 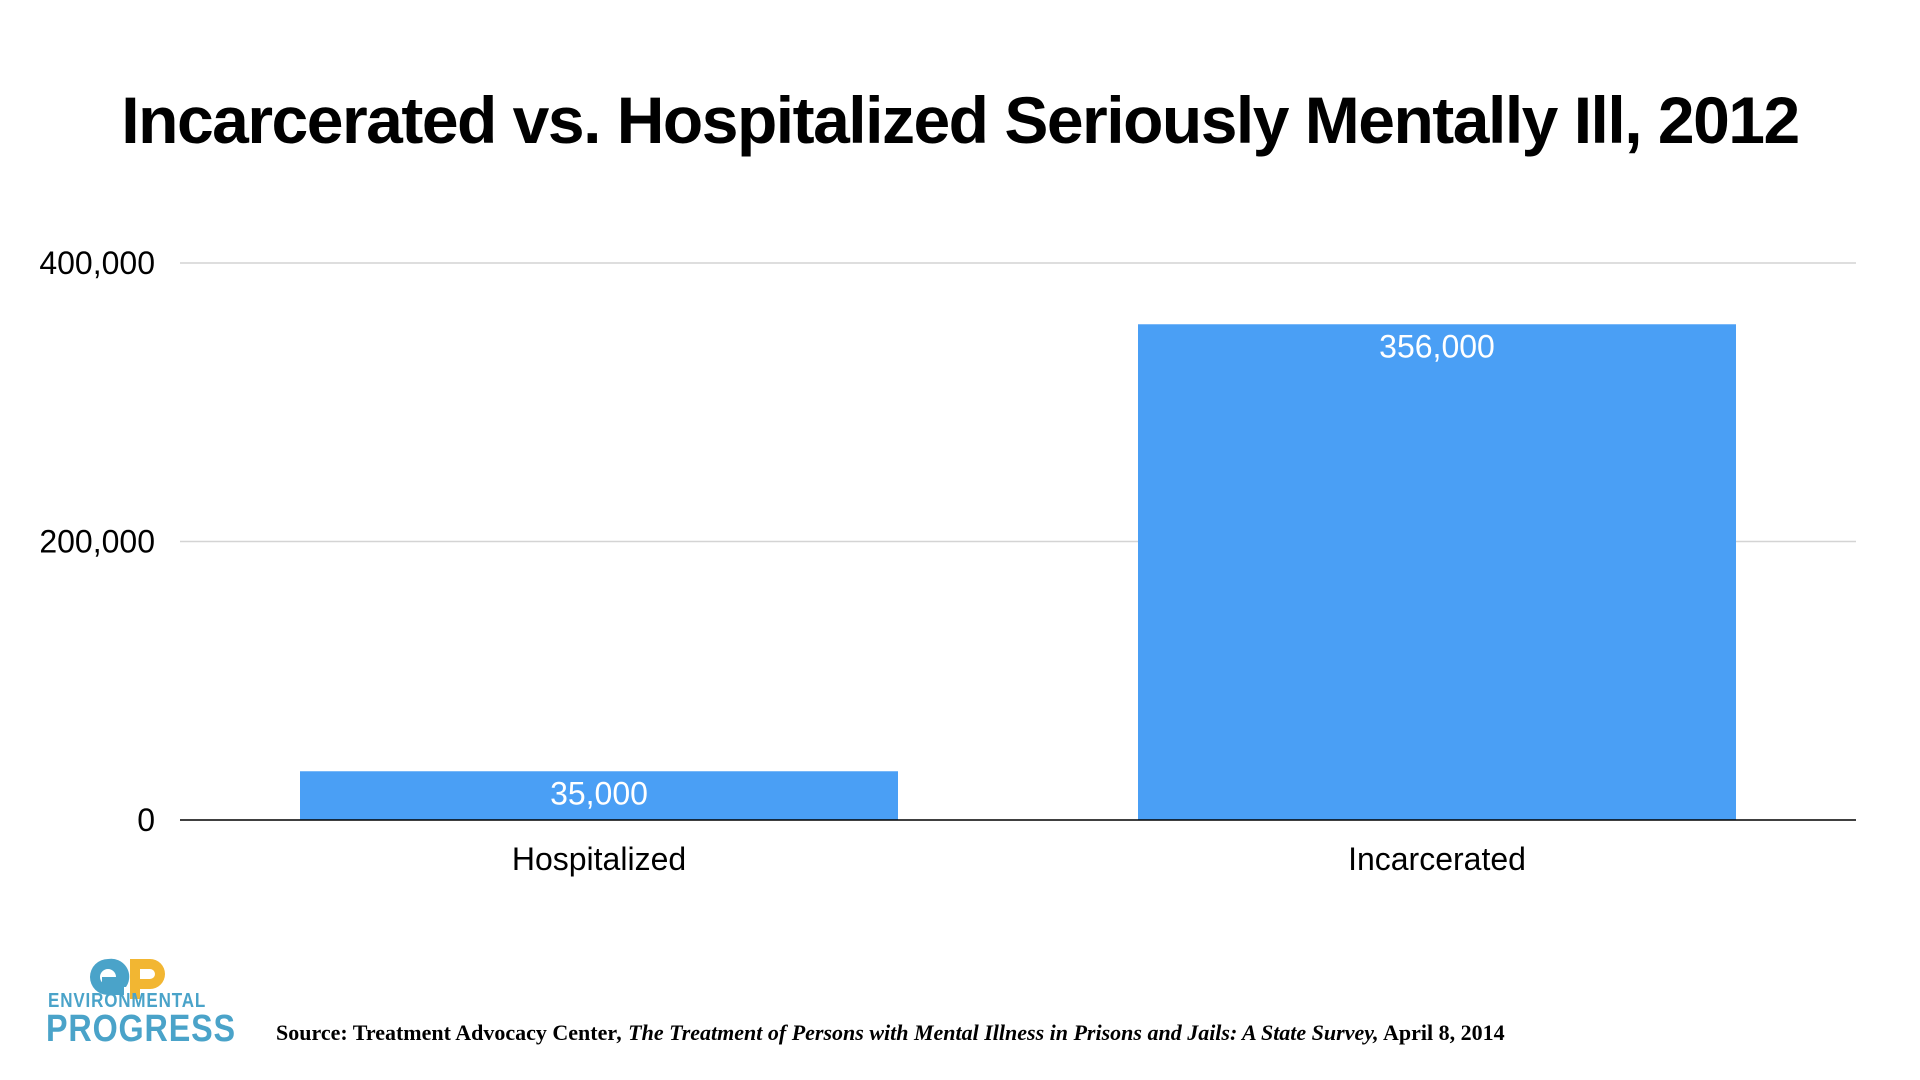 What do you see at coordinates (127, 978) in the screenshot?
I see `environmental-progress-logo-icon` at bounding box center [127, 978].